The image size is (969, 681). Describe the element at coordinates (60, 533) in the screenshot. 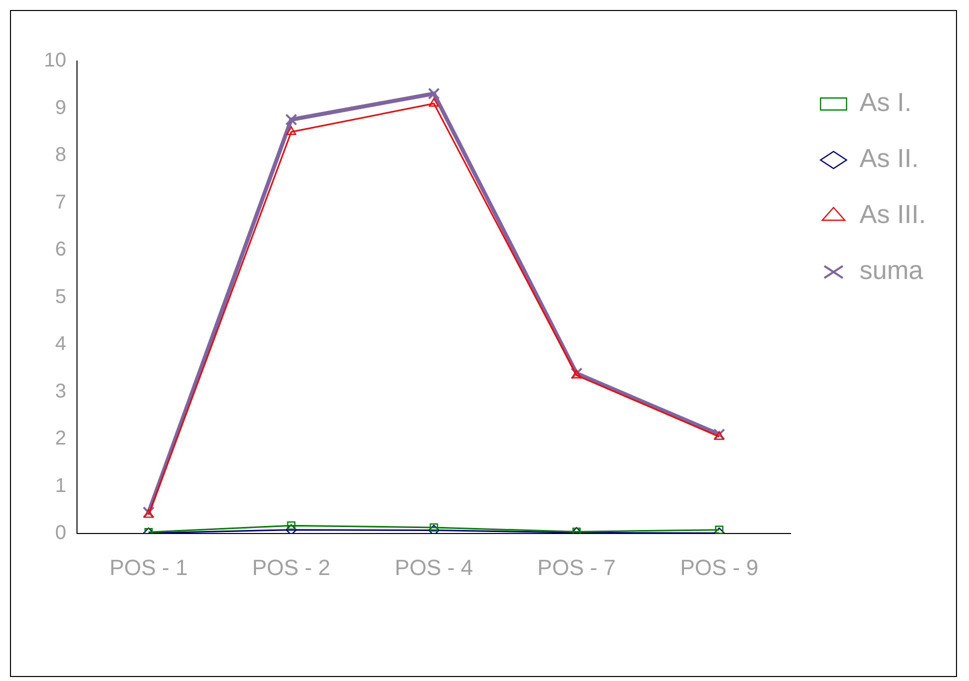

I see `y-tick-label: 0` at that location.